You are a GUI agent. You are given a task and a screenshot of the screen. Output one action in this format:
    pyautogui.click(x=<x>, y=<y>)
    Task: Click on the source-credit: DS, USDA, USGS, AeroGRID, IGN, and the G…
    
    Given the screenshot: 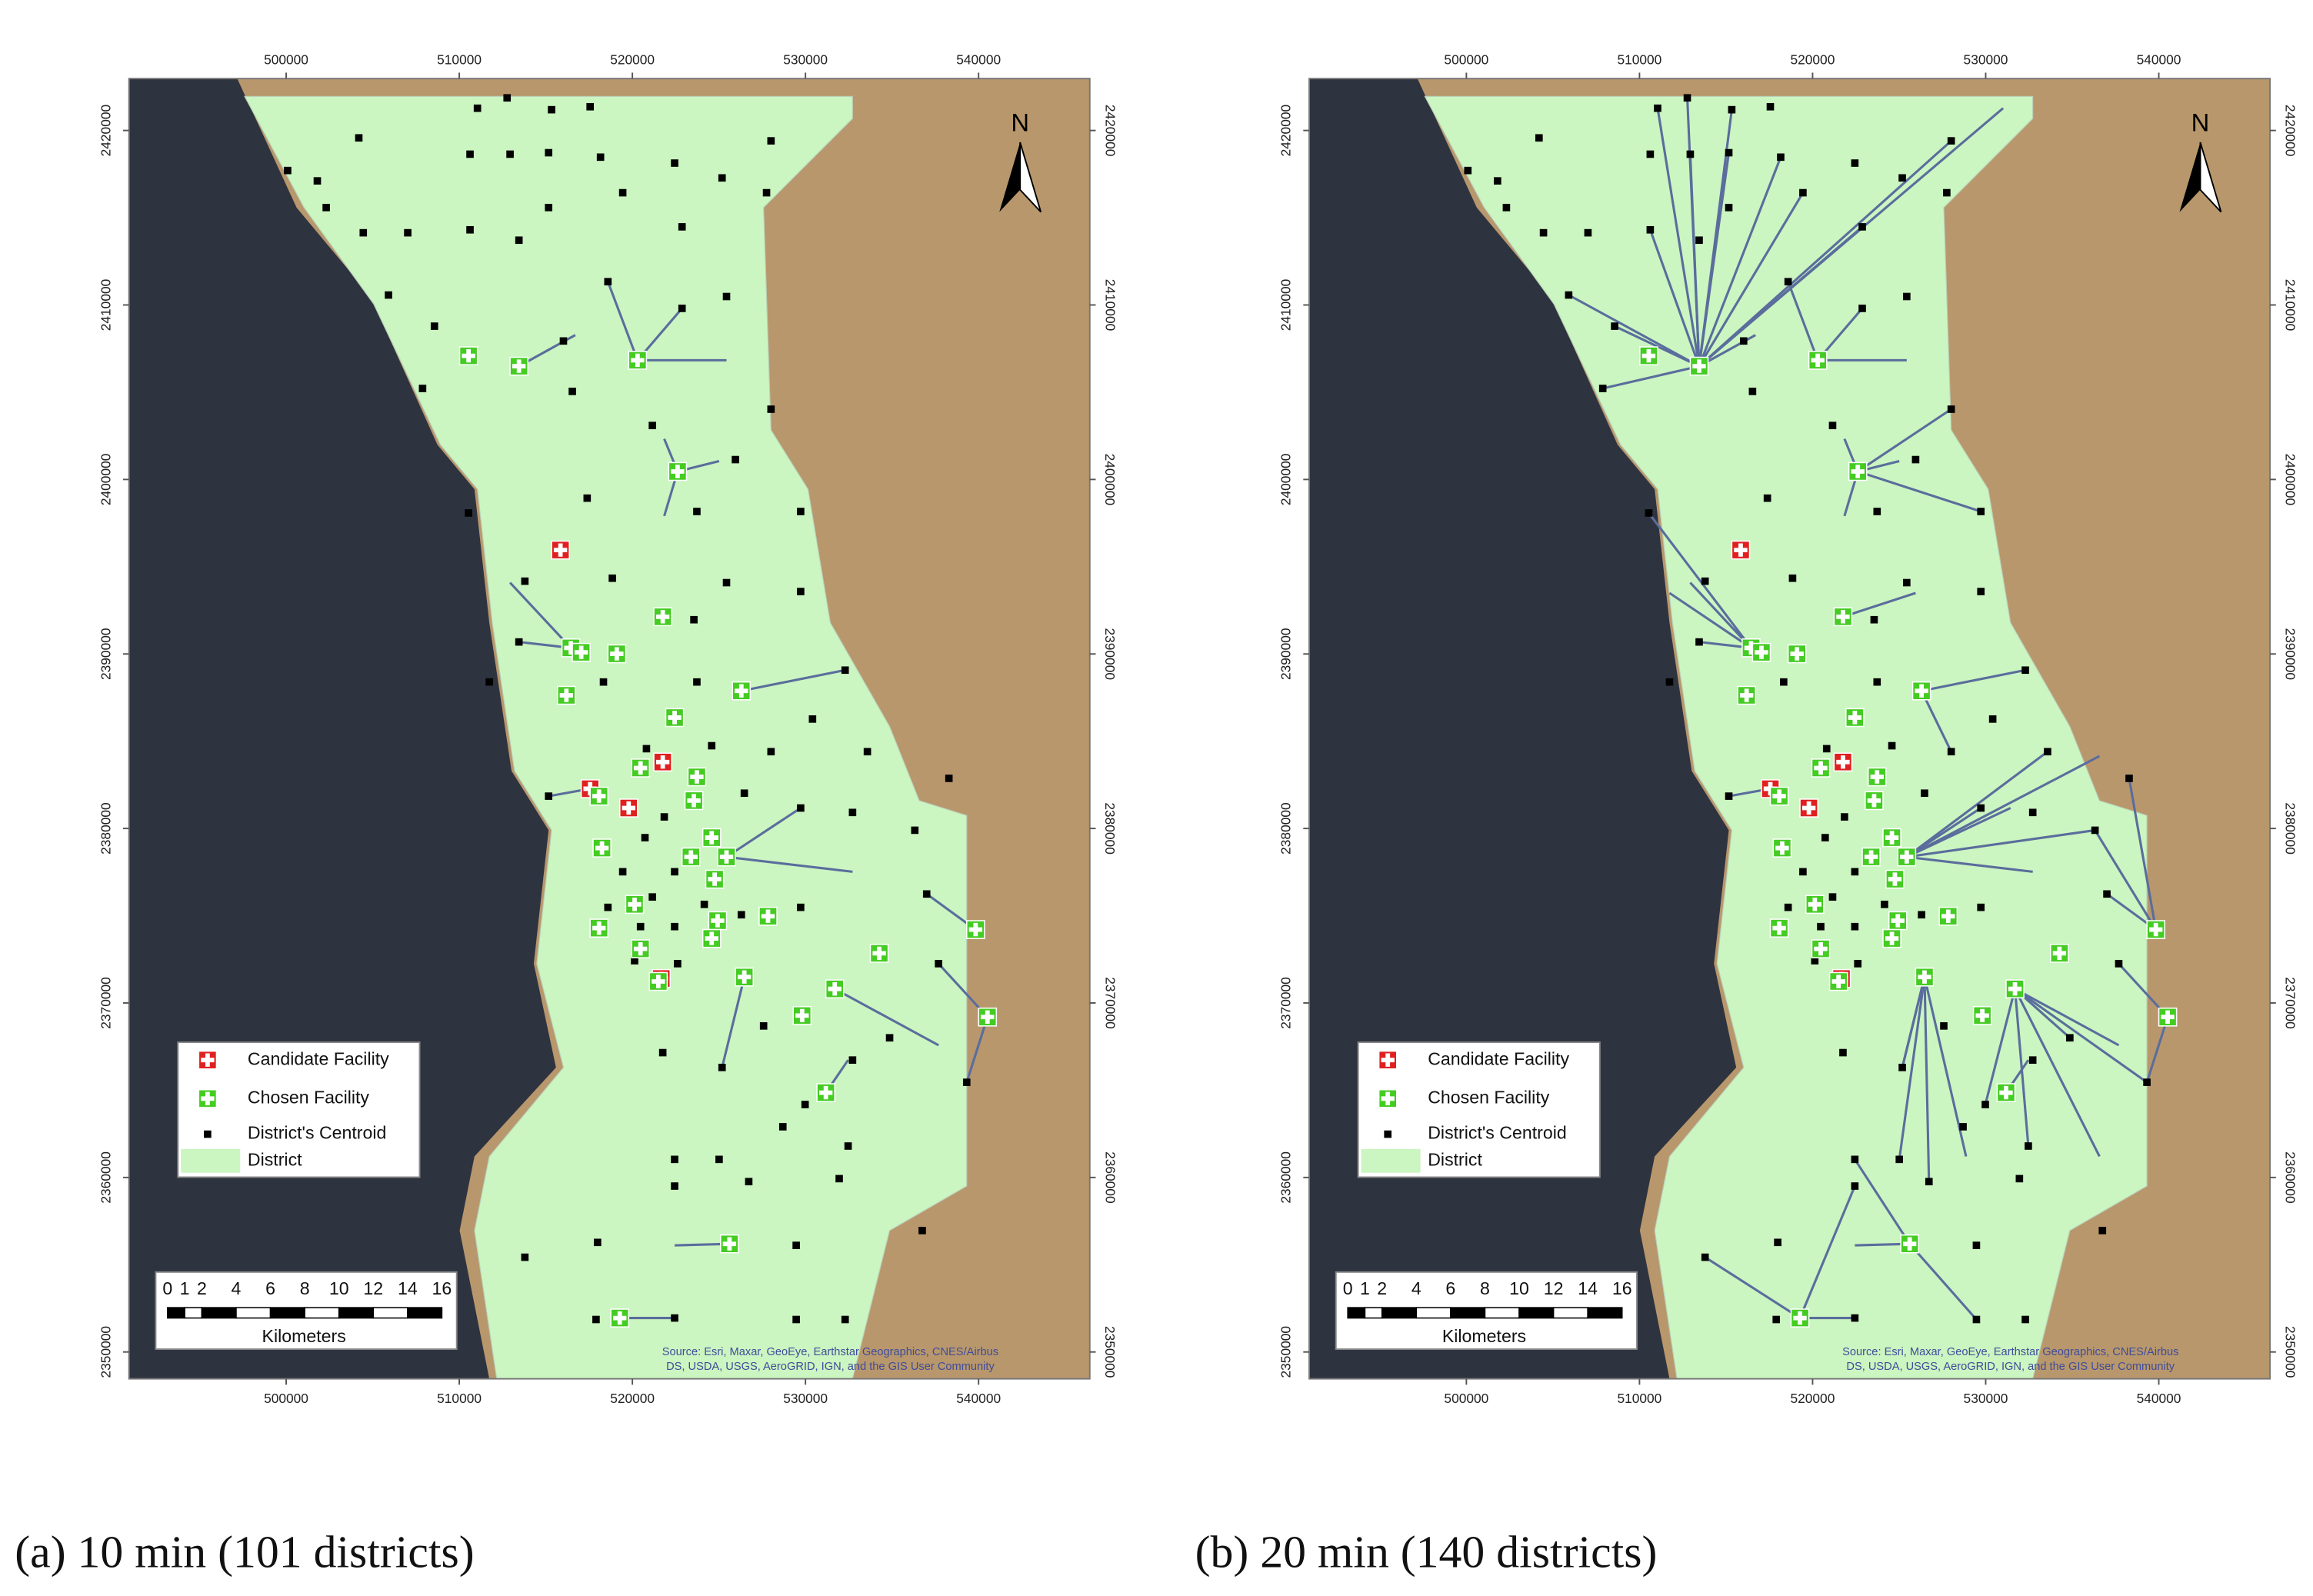 What is the action you would take?
    pyautogui.click(x=2010, y=1367)
    